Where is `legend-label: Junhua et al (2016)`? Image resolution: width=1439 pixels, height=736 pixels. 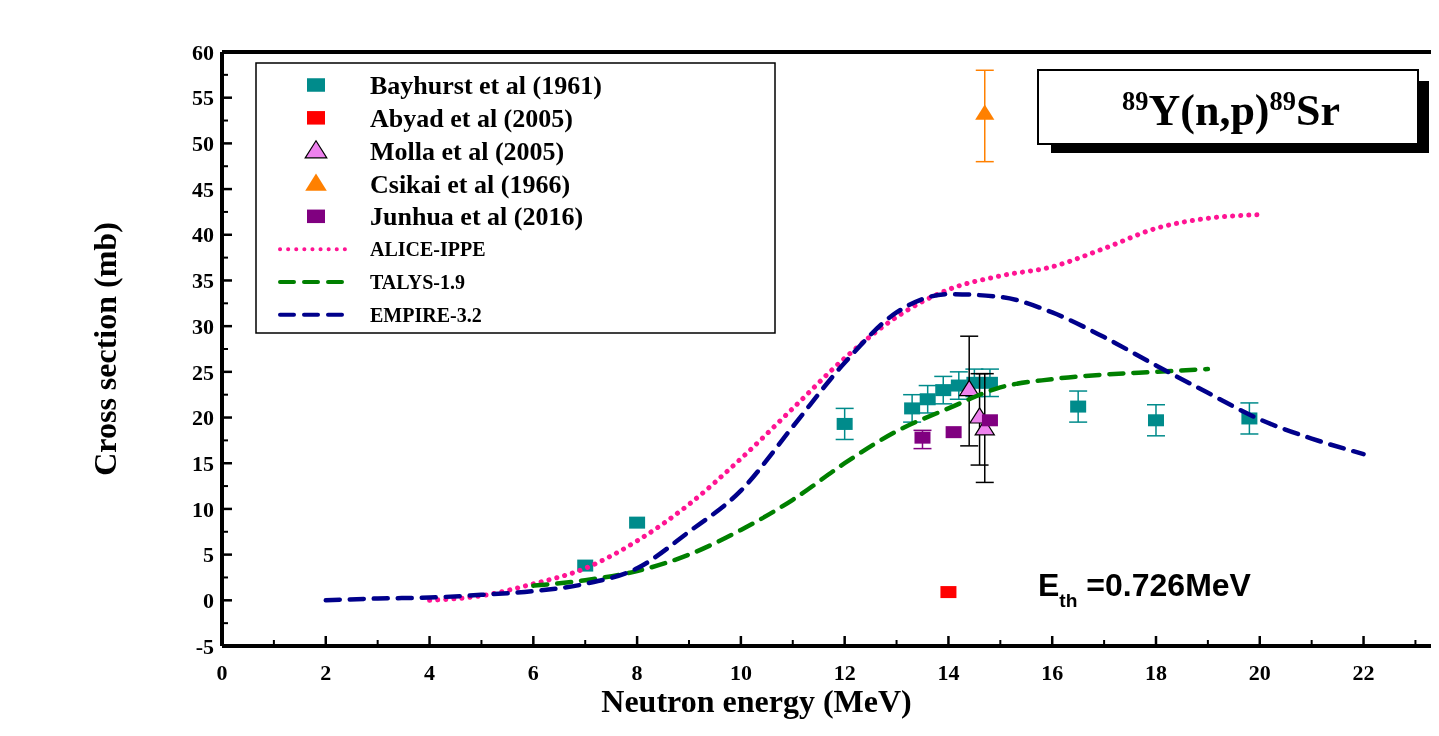
legend-label: Junhua et al (2016) is located at coordinates (477, 217).